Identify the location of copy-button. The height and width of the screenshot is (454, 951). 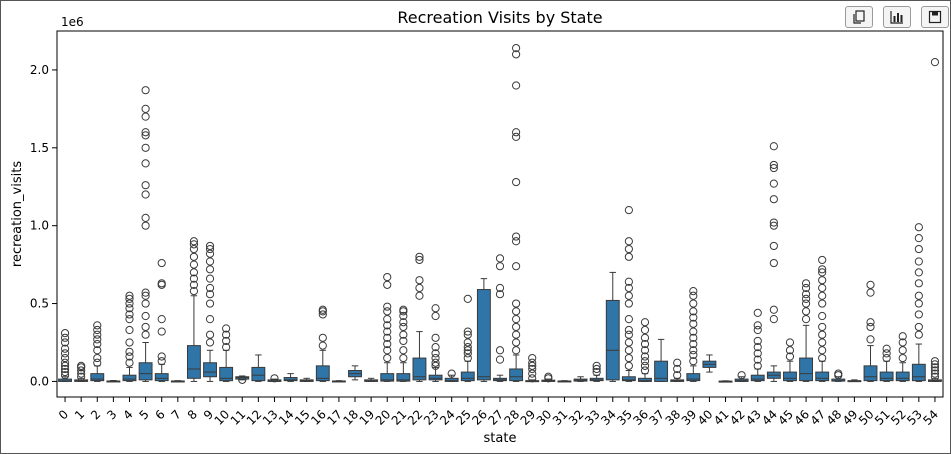
(859, 17).